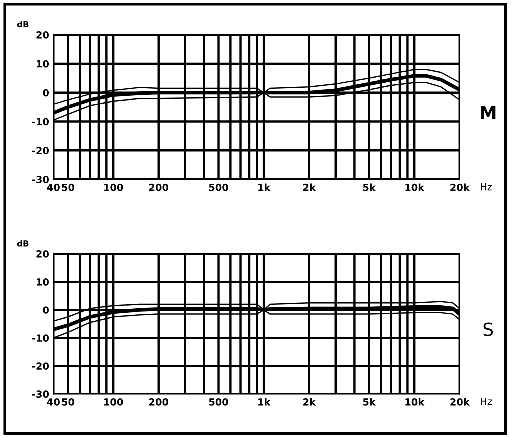 This screenshot has width=511, height=438. I want to click on text: S, so click(489, 329).